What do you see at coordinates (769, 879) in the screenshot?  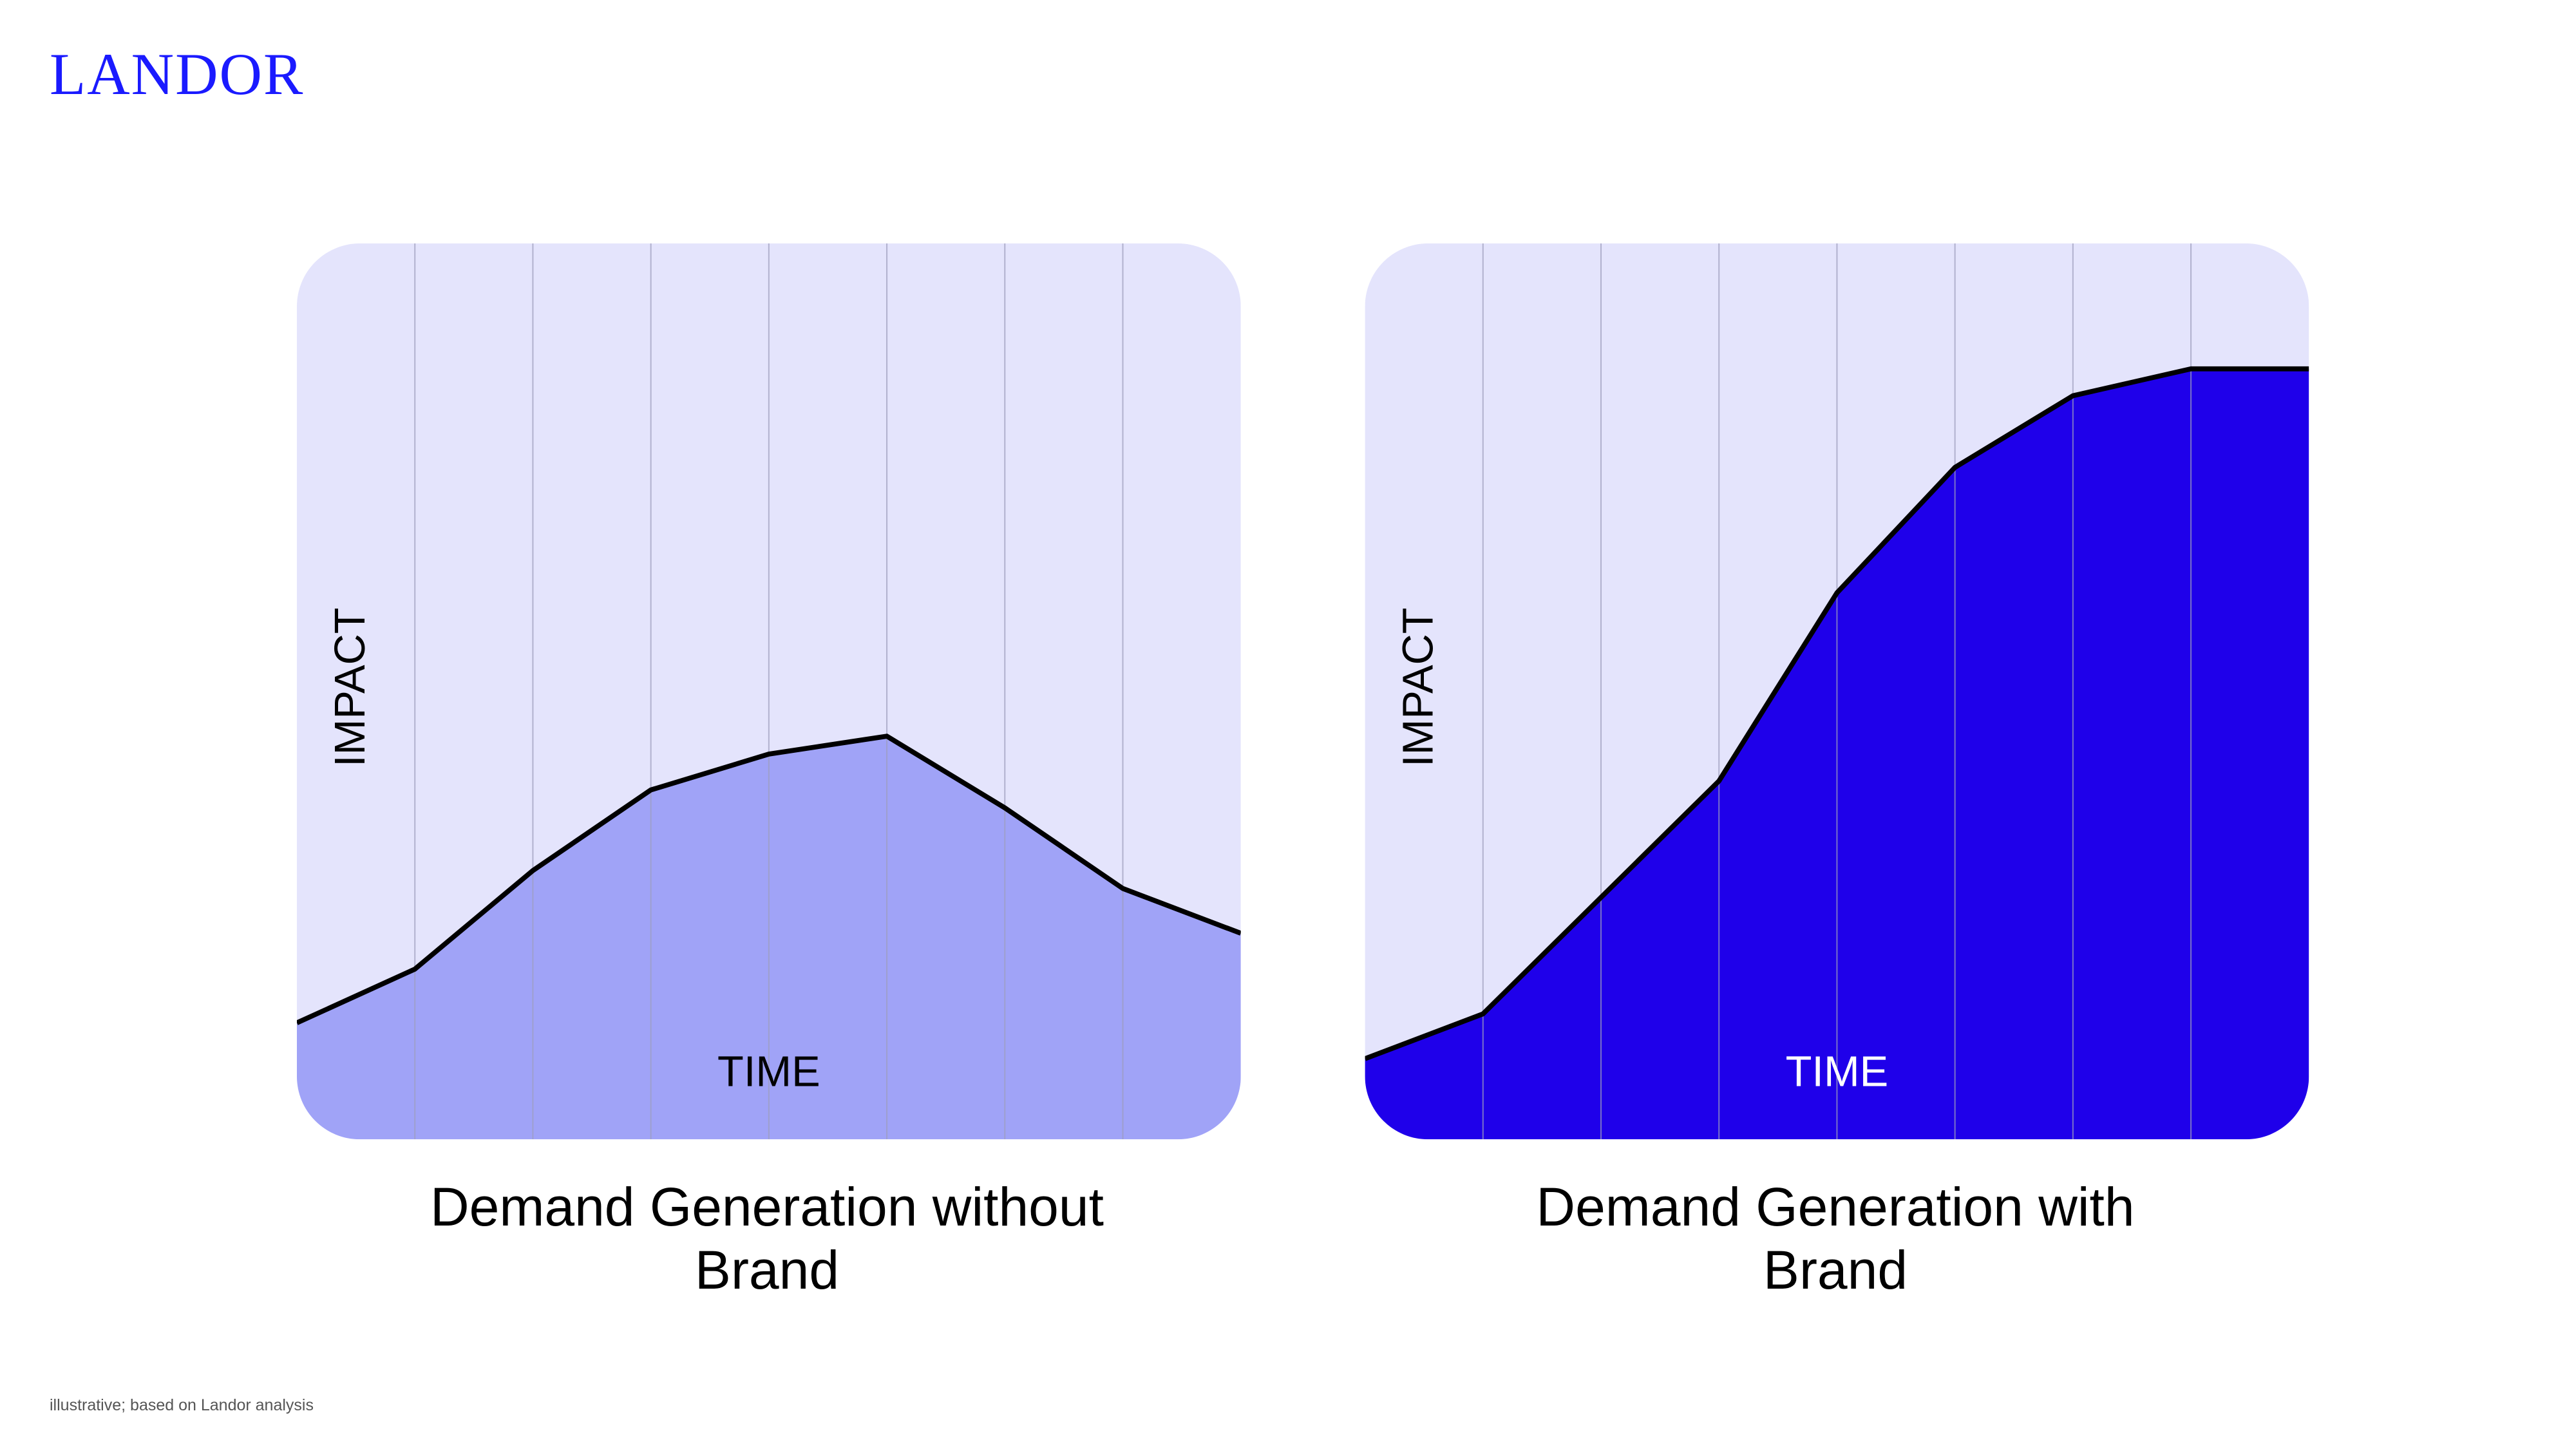 I see `line` at bounding box center [769, 879].